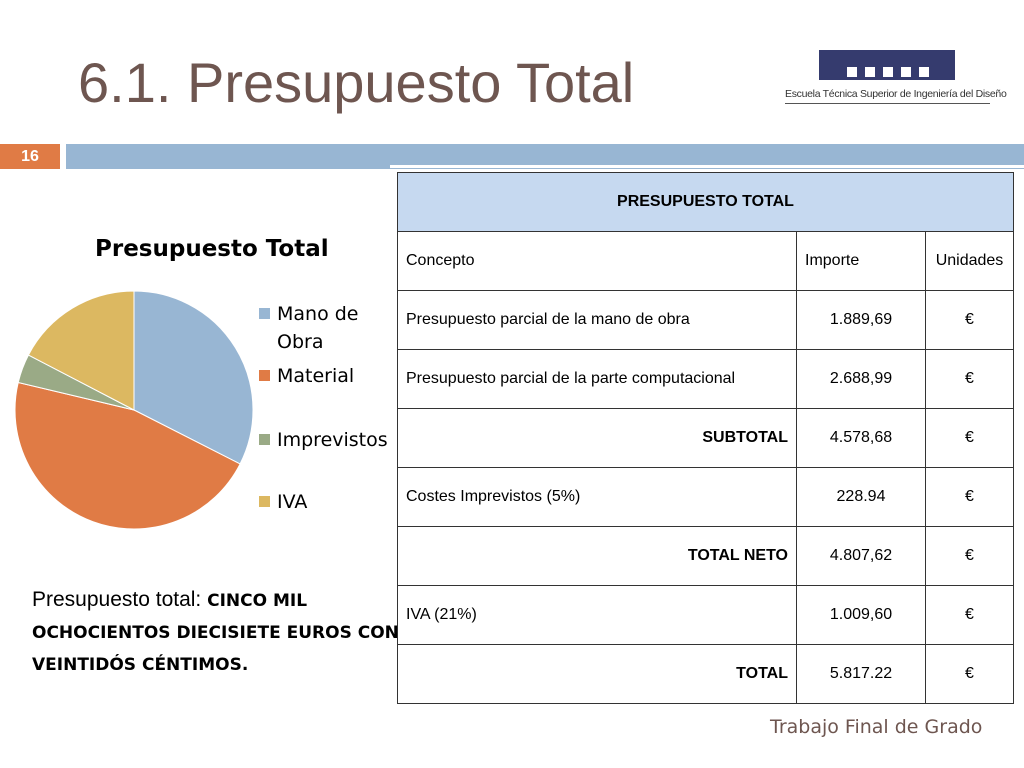  I want to click on header-concepto: Concepto, so click(597, 261).